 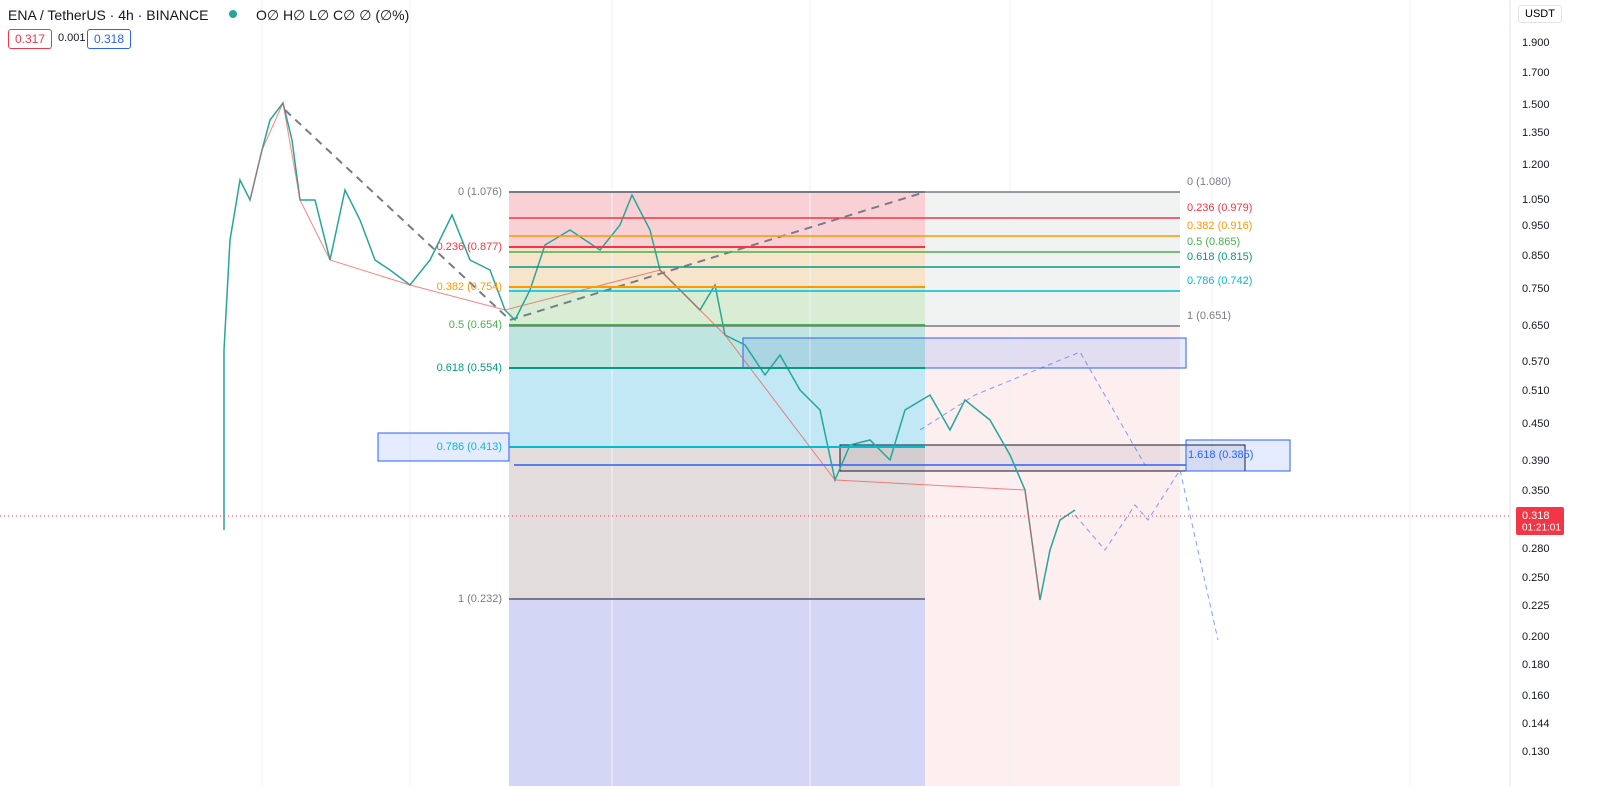 I want to click on price-label: 1.350, so click(x=1536, y=133).